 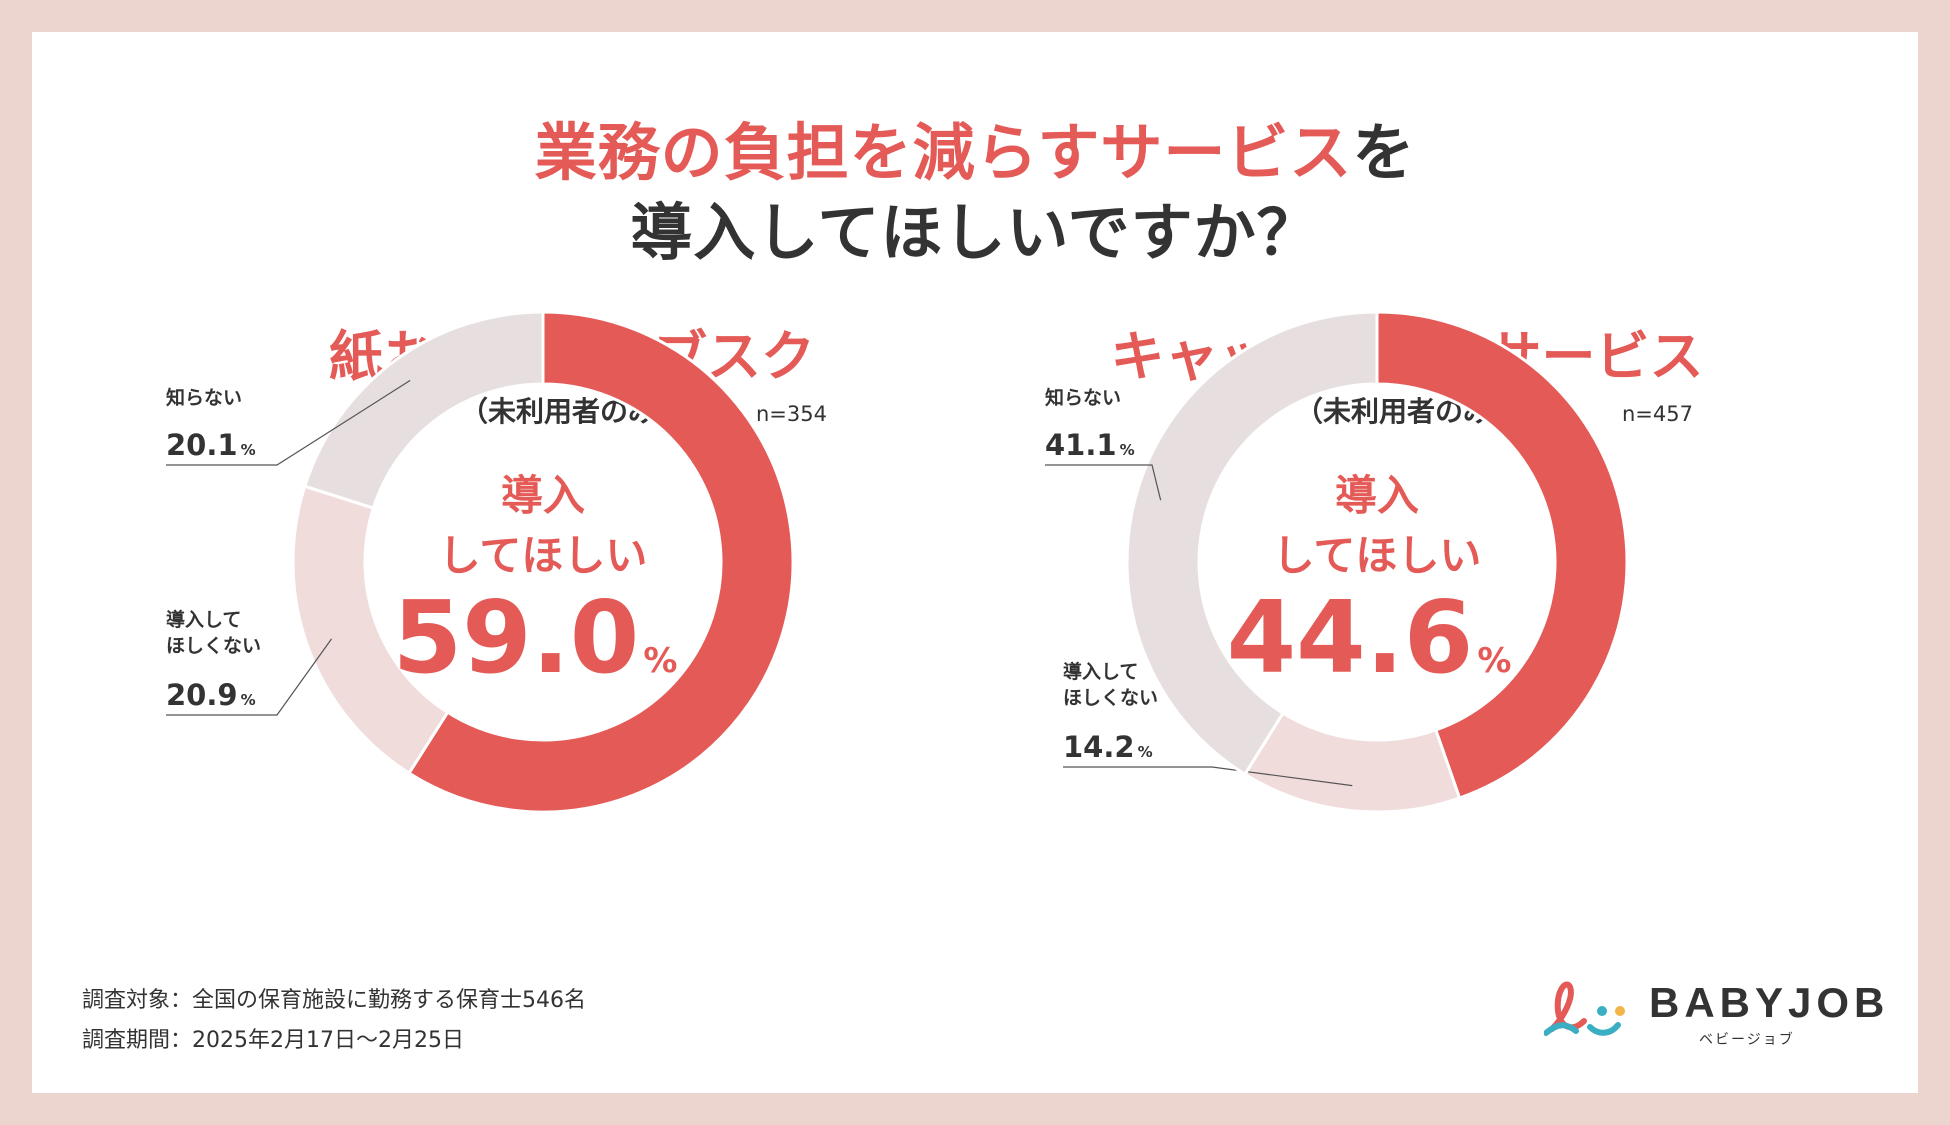 I want to click on footer-period: 調査期間：2025年2月17日〜2月25日, so click(x=273, y=1040).